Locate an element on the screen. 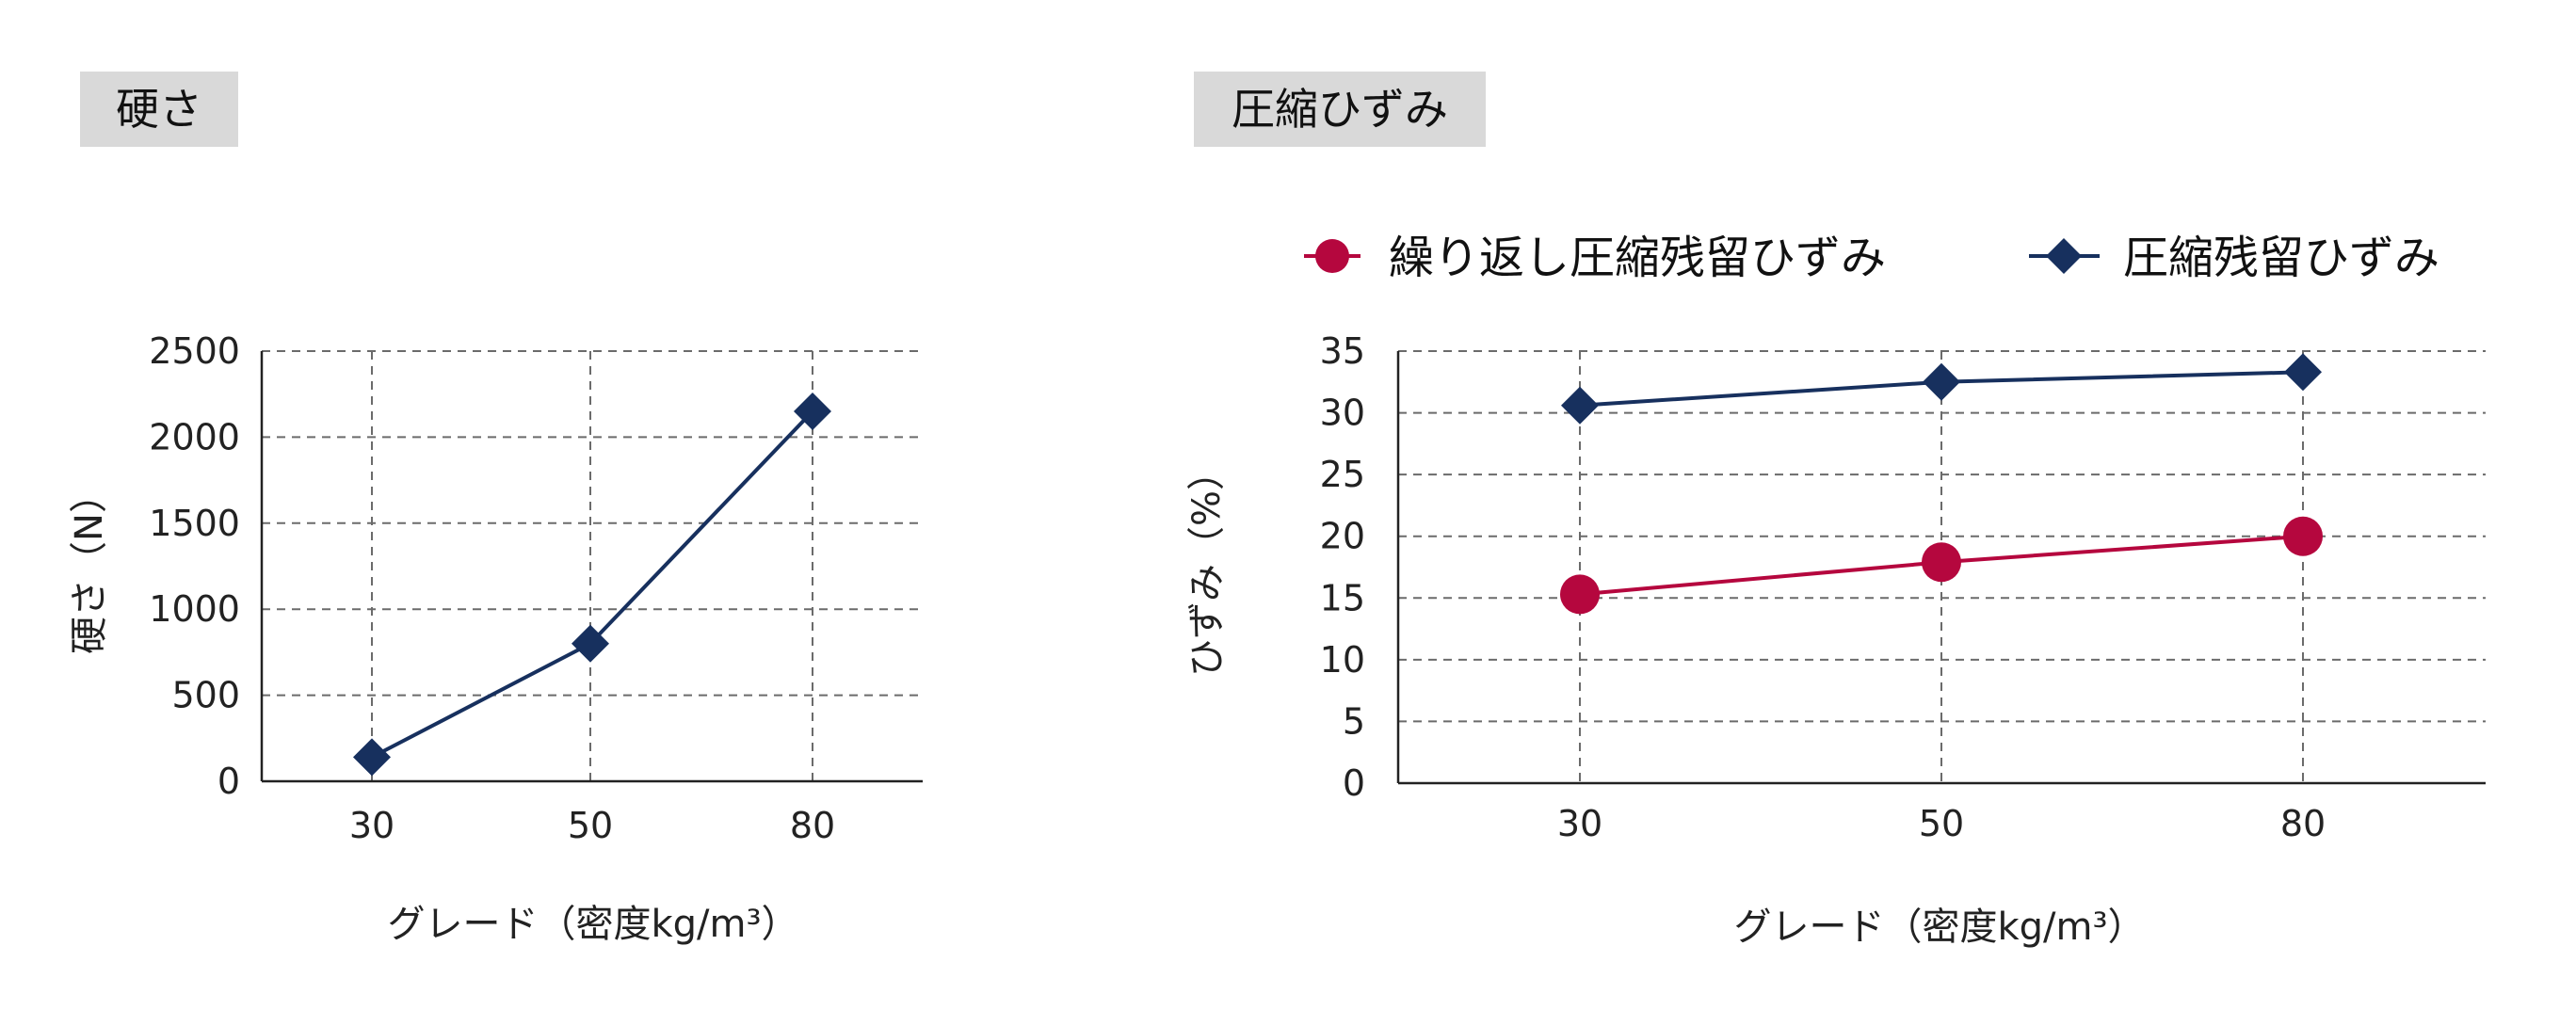 The width and height of the screenshot is (2576, 1010). strain-y-tick-label: 15 is located at coordinates (1342, 597).